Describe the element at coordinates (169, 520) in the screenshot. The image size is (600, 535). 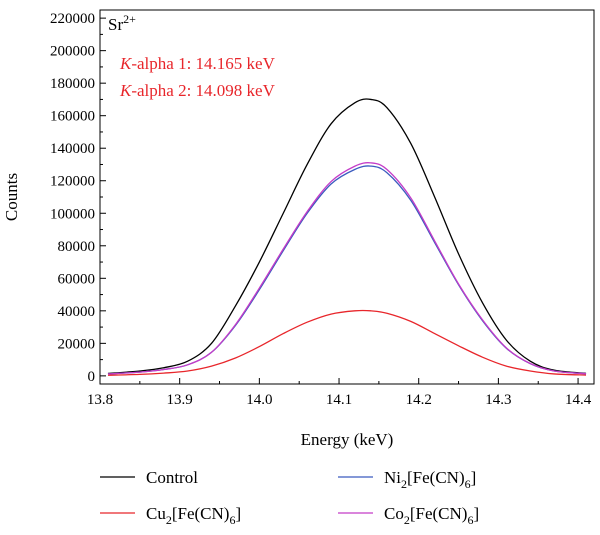
I see `legend-cu-sub1: 2` at that location.